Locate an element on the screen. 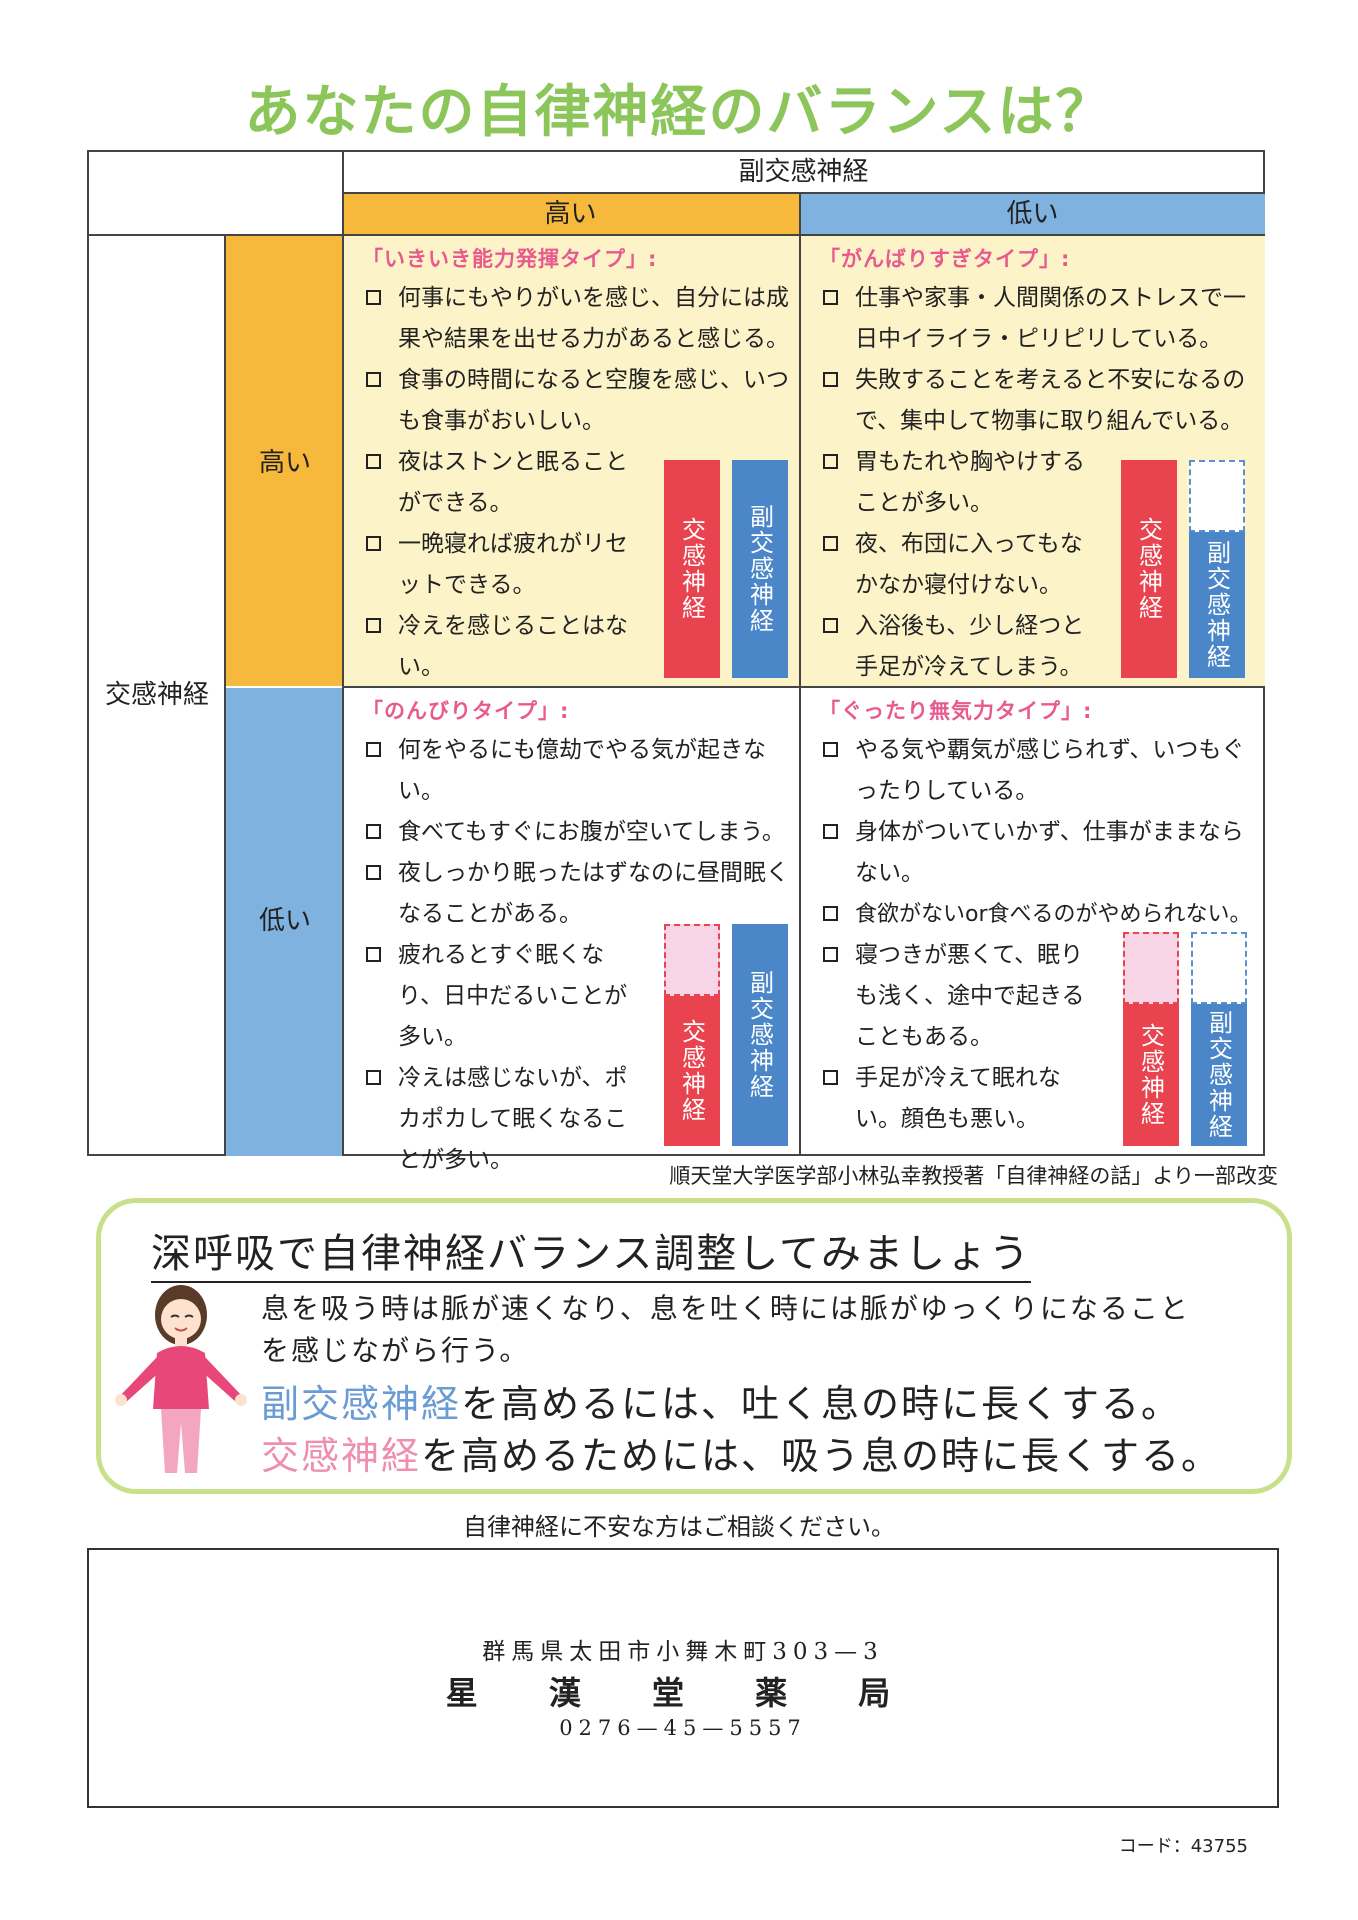 This screenshot has width=1358, height=1920. checklist-item: 胃もたれや胸やけすることが多い。 is located at coordinates (1039, 483).